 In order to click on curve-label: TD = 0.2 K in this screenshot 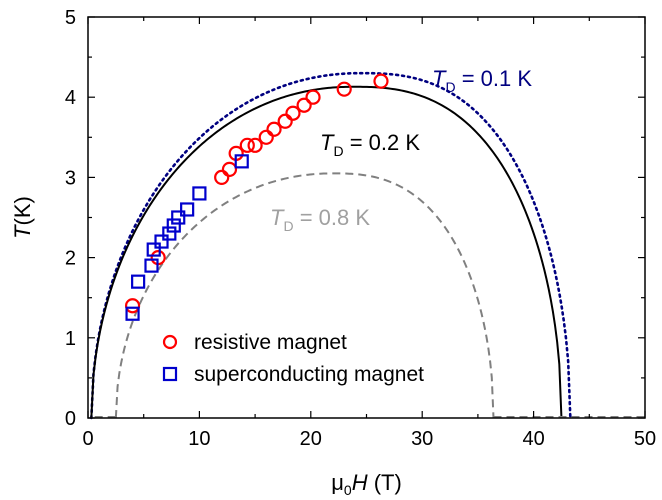, I will do `click(370, 144)`.